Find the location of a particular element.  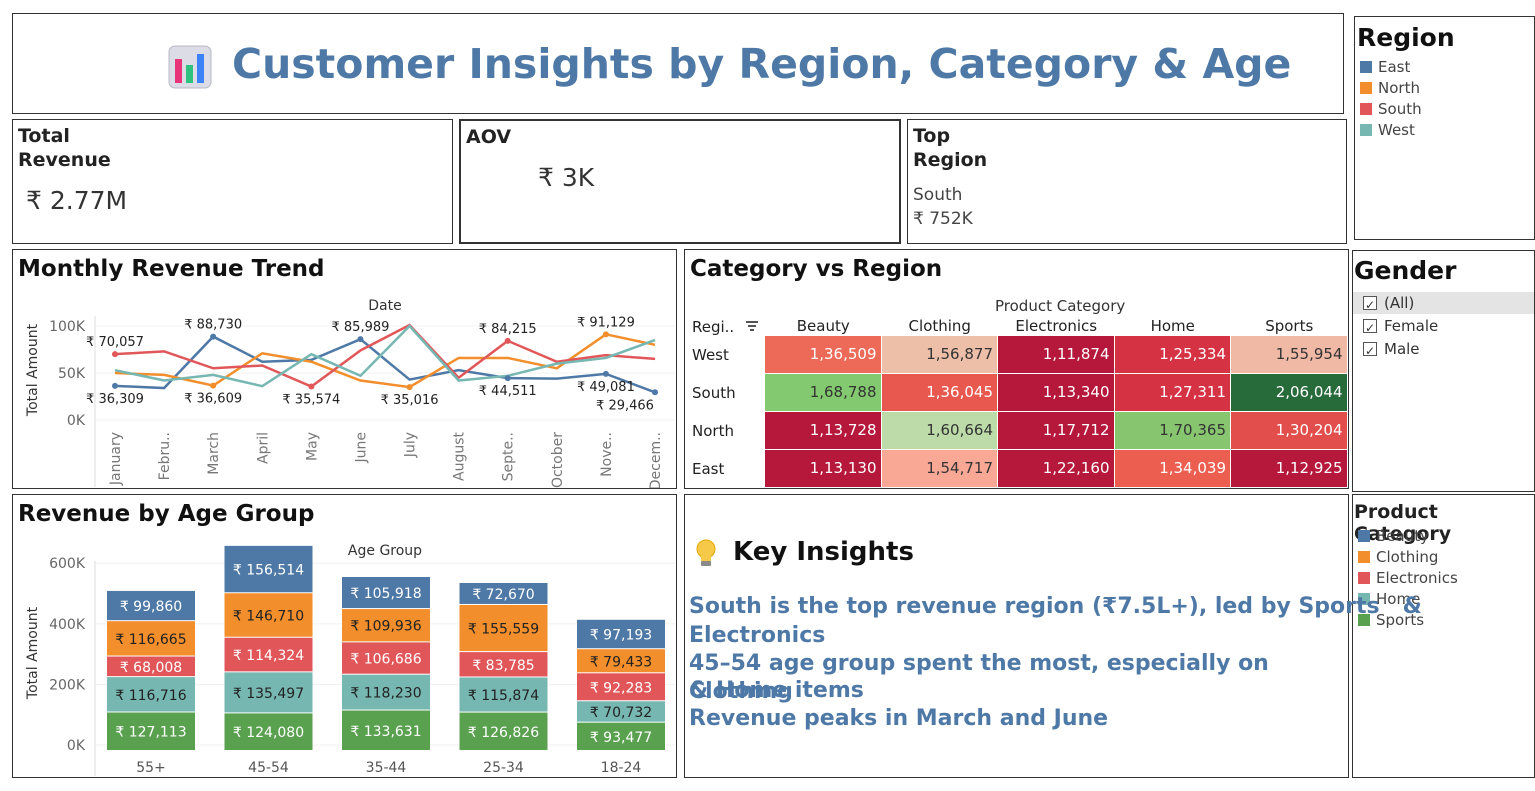

heatmap-cell: 1,68,788 is located at coordinates (823, 393).